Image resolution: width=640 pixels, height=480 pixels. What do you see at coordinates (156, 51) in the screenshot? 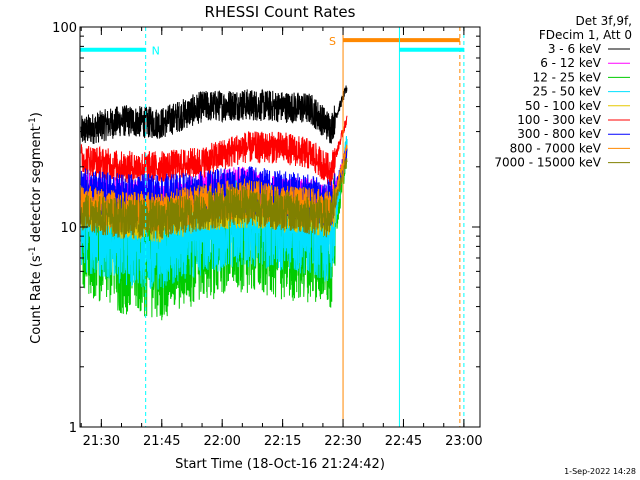
I see `annotation-label: N` at bounding box center [156, 51].